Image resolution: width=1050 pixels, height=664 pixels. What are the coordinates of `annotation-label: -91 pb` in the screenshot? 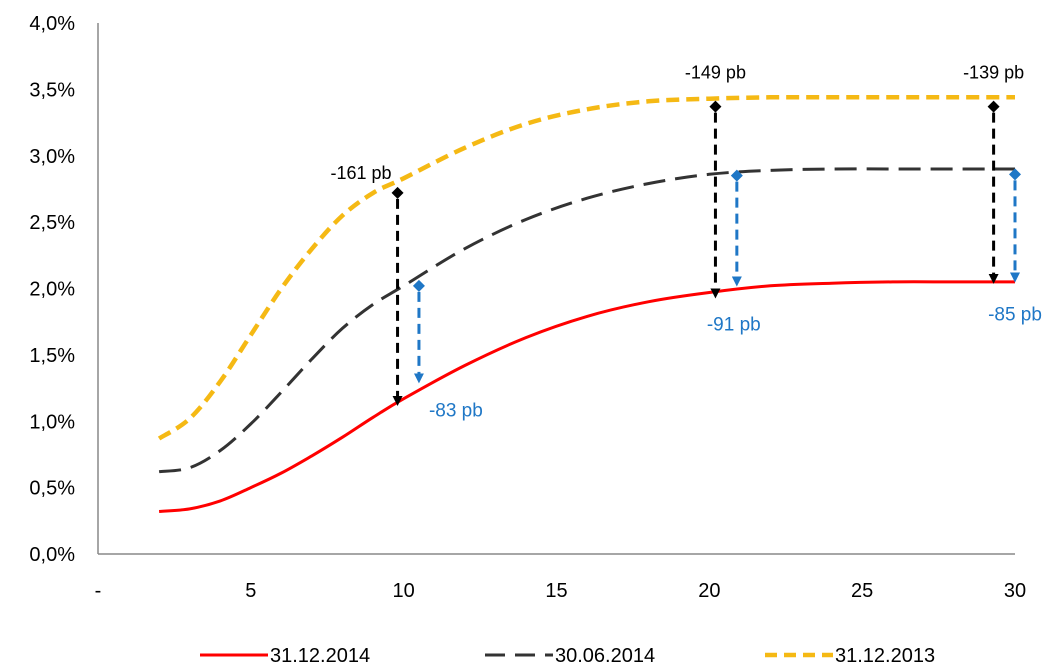 It's located at (734, 325).